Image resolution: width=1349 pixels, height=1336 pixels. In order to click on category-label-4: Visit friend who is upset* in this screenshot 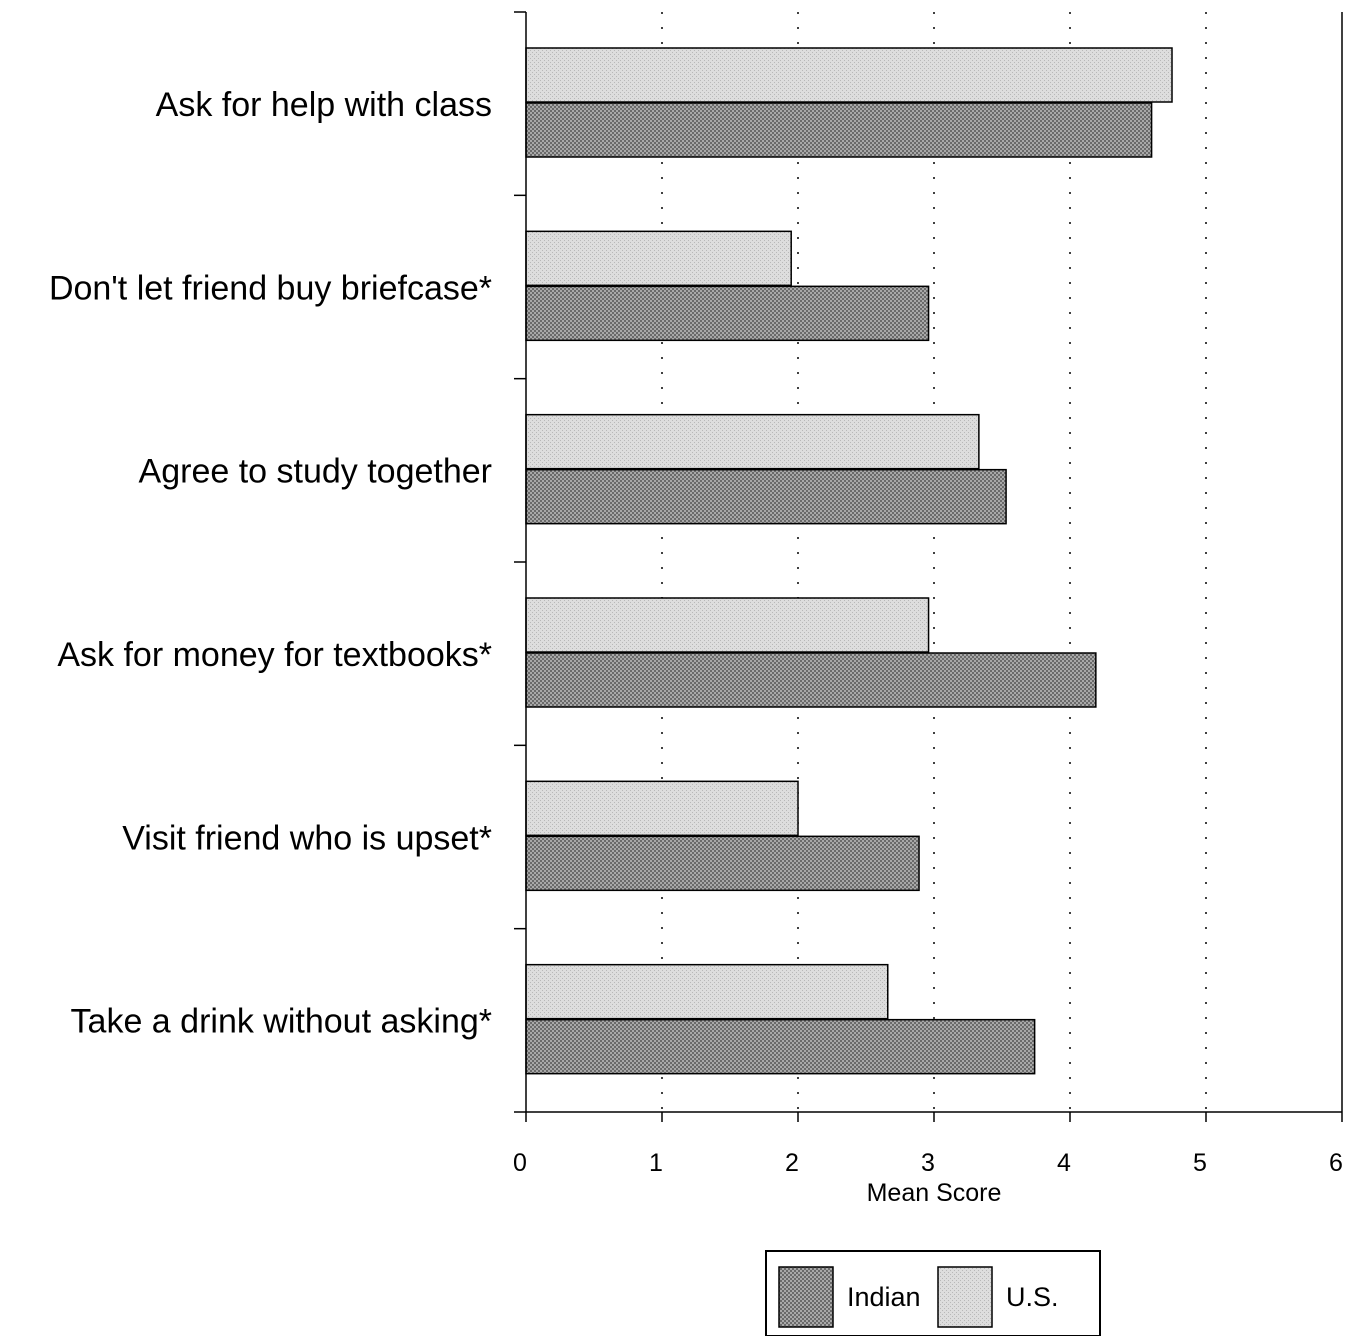, I will do `click(307, 838)`.